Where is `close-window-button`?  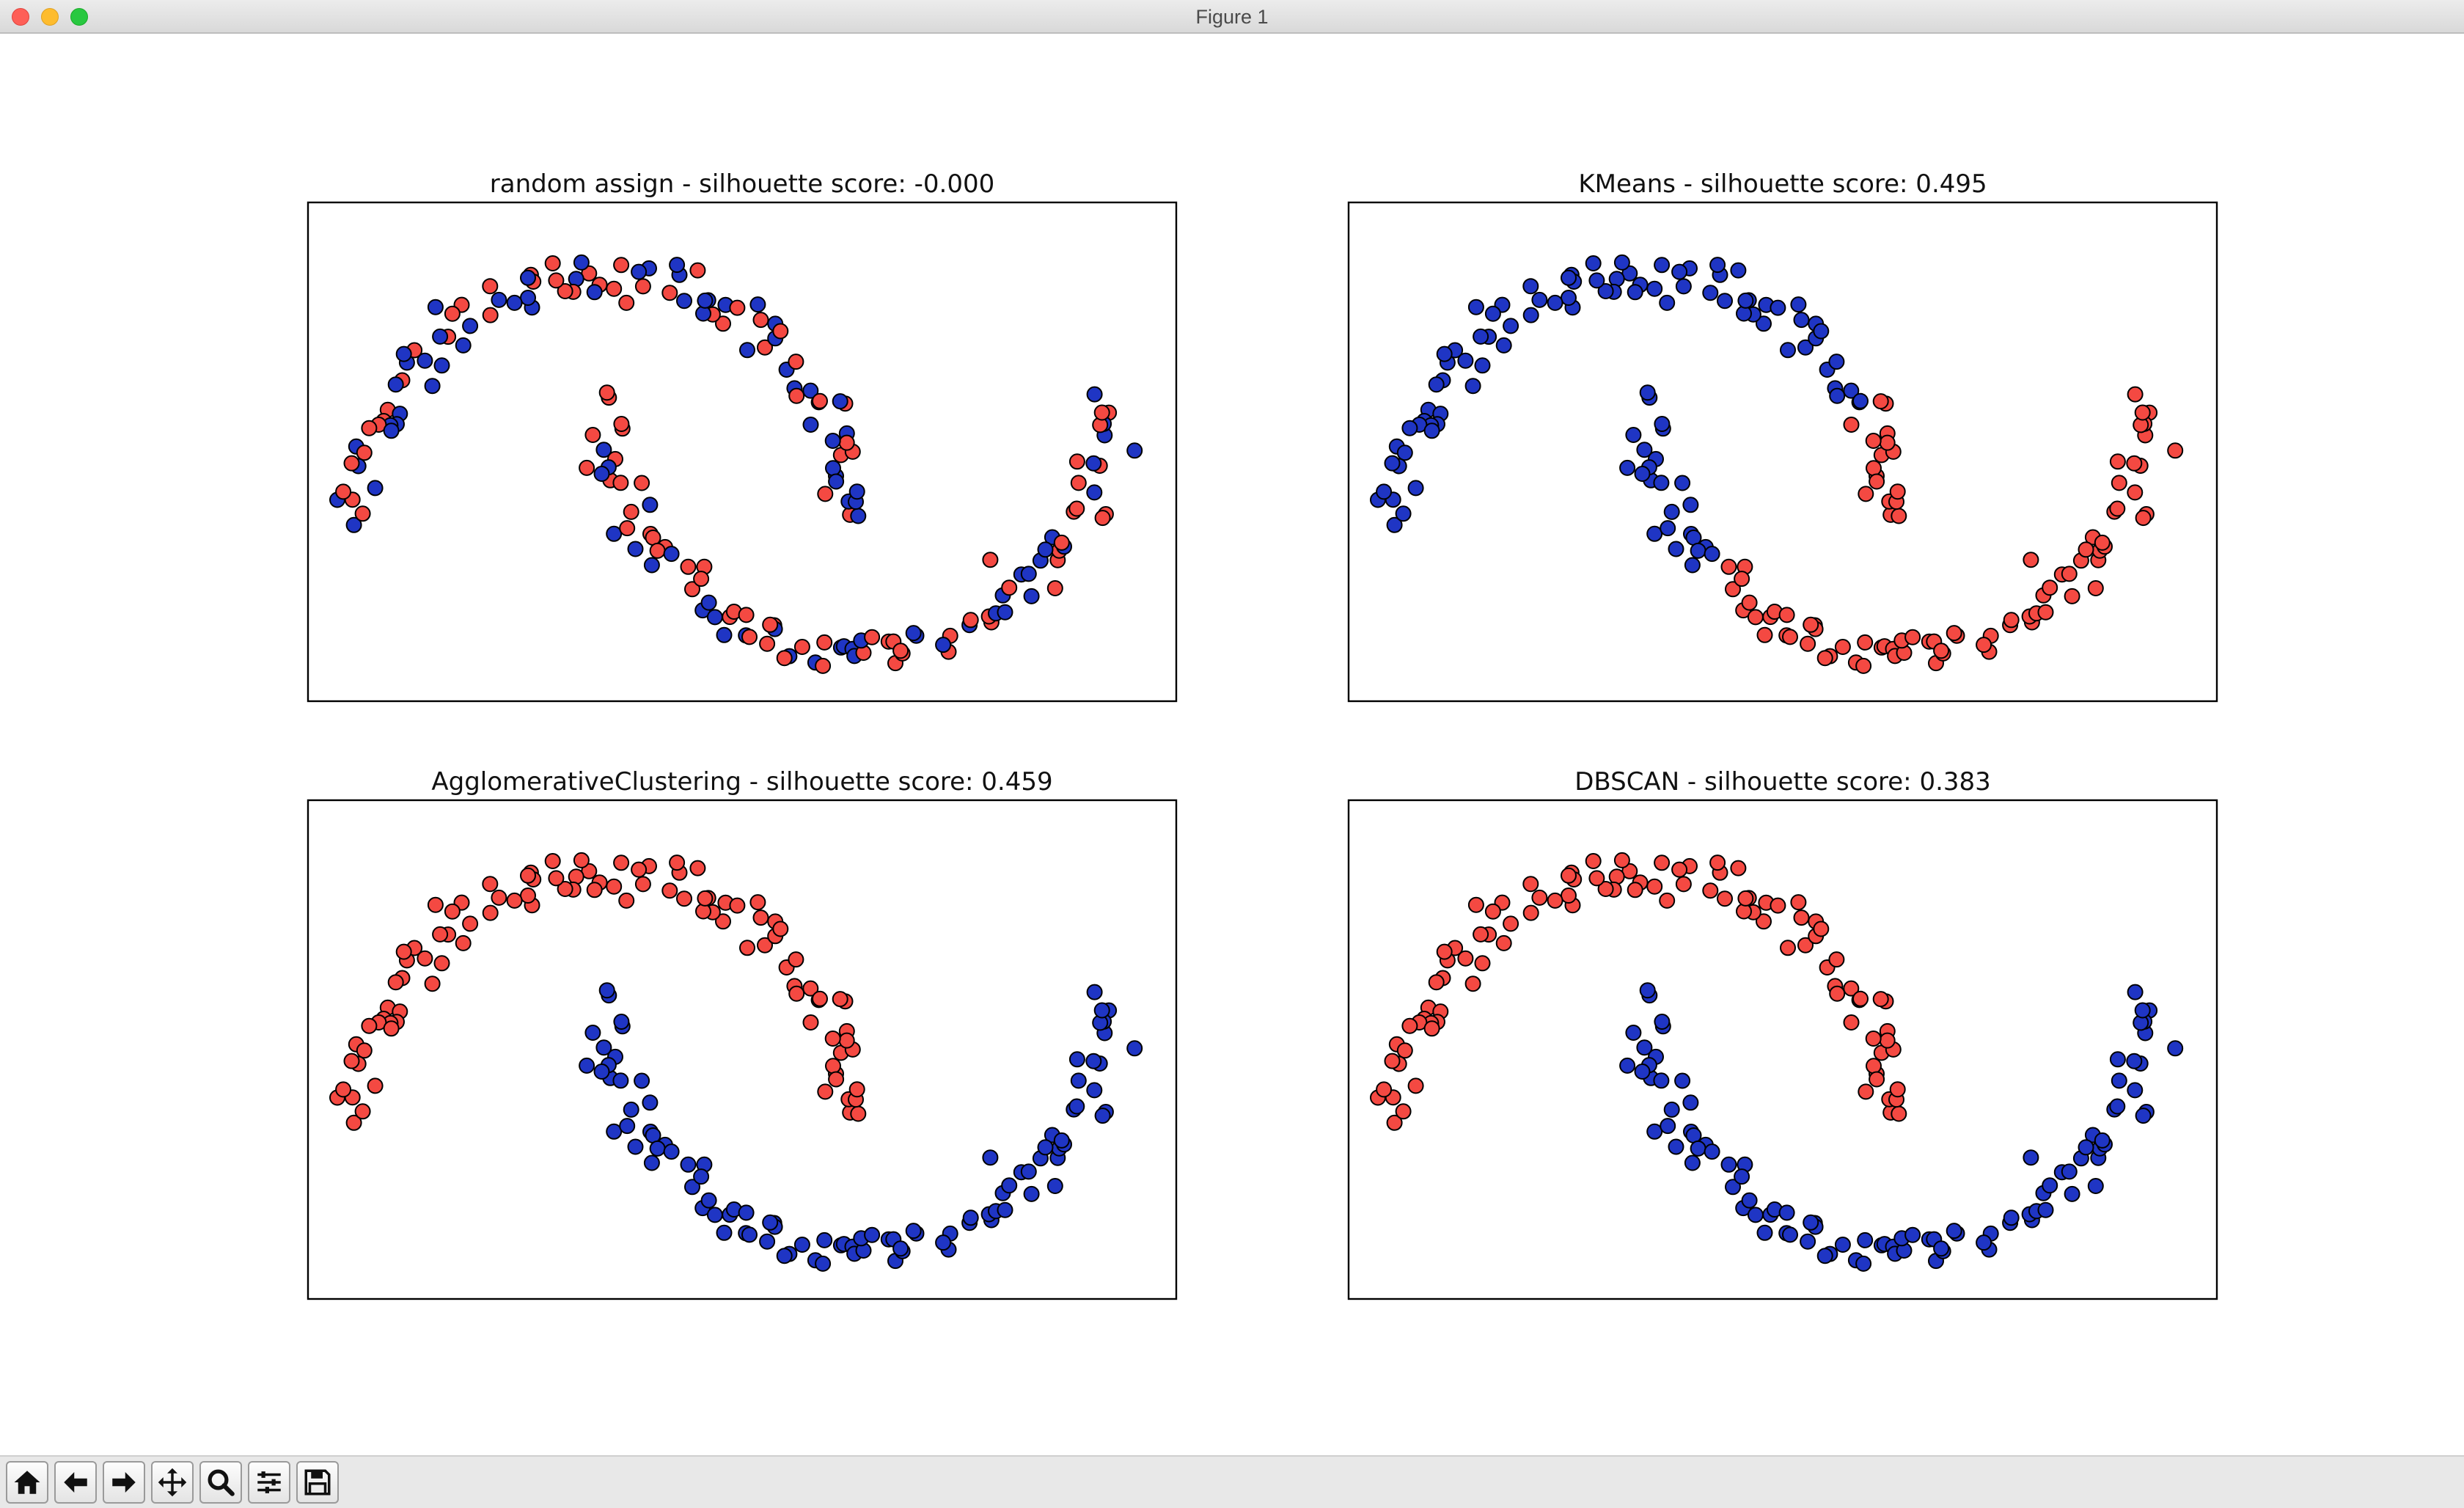
close-window-button is located at coordinates (20, 17).